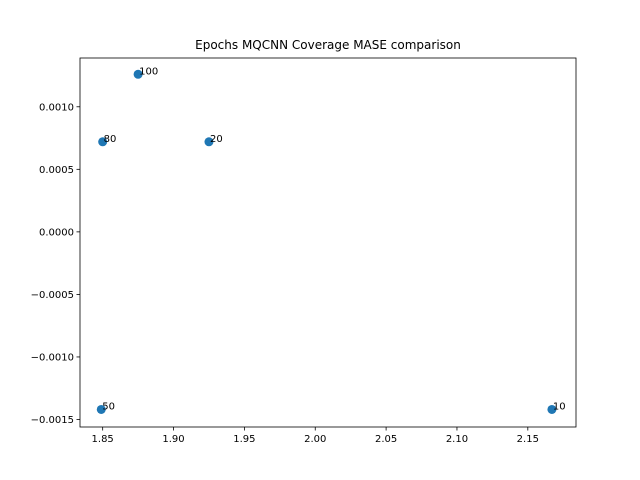  Describe the element at coordinates (52, 420) in the screenshot. I see `y-tick-label: −0.0015` at that location.